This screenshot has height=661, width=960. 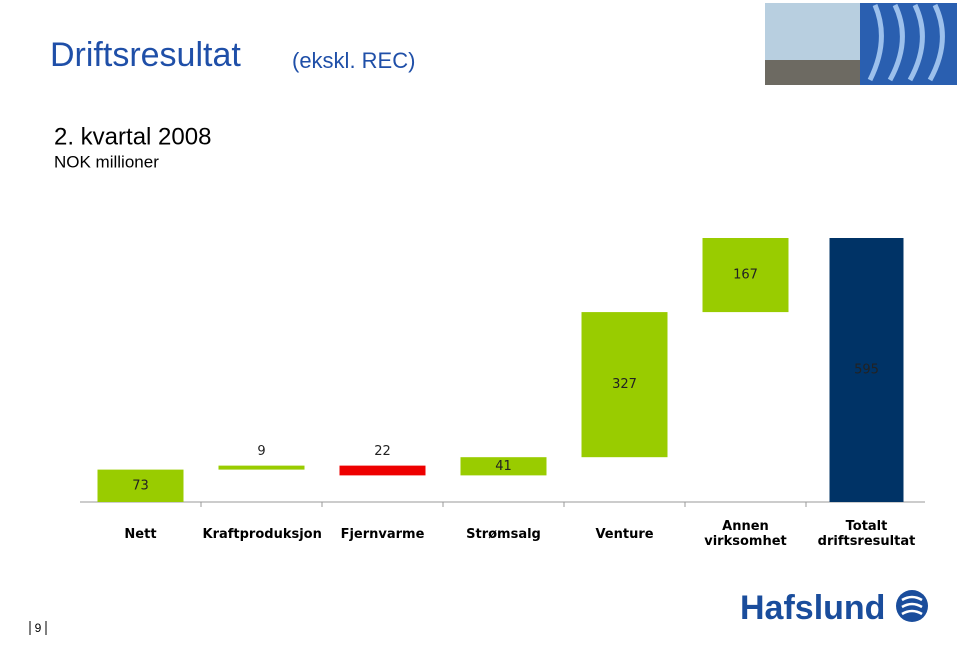 I want to click on chart-subtitle: NOK millioner, so click(x=106, y=161).